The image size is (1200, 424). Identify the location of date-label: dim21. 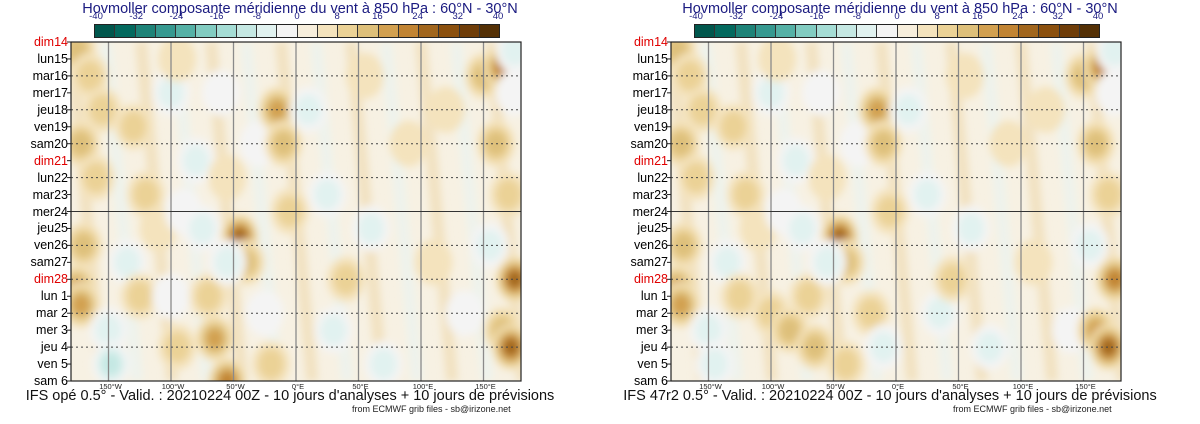
(50, 160).